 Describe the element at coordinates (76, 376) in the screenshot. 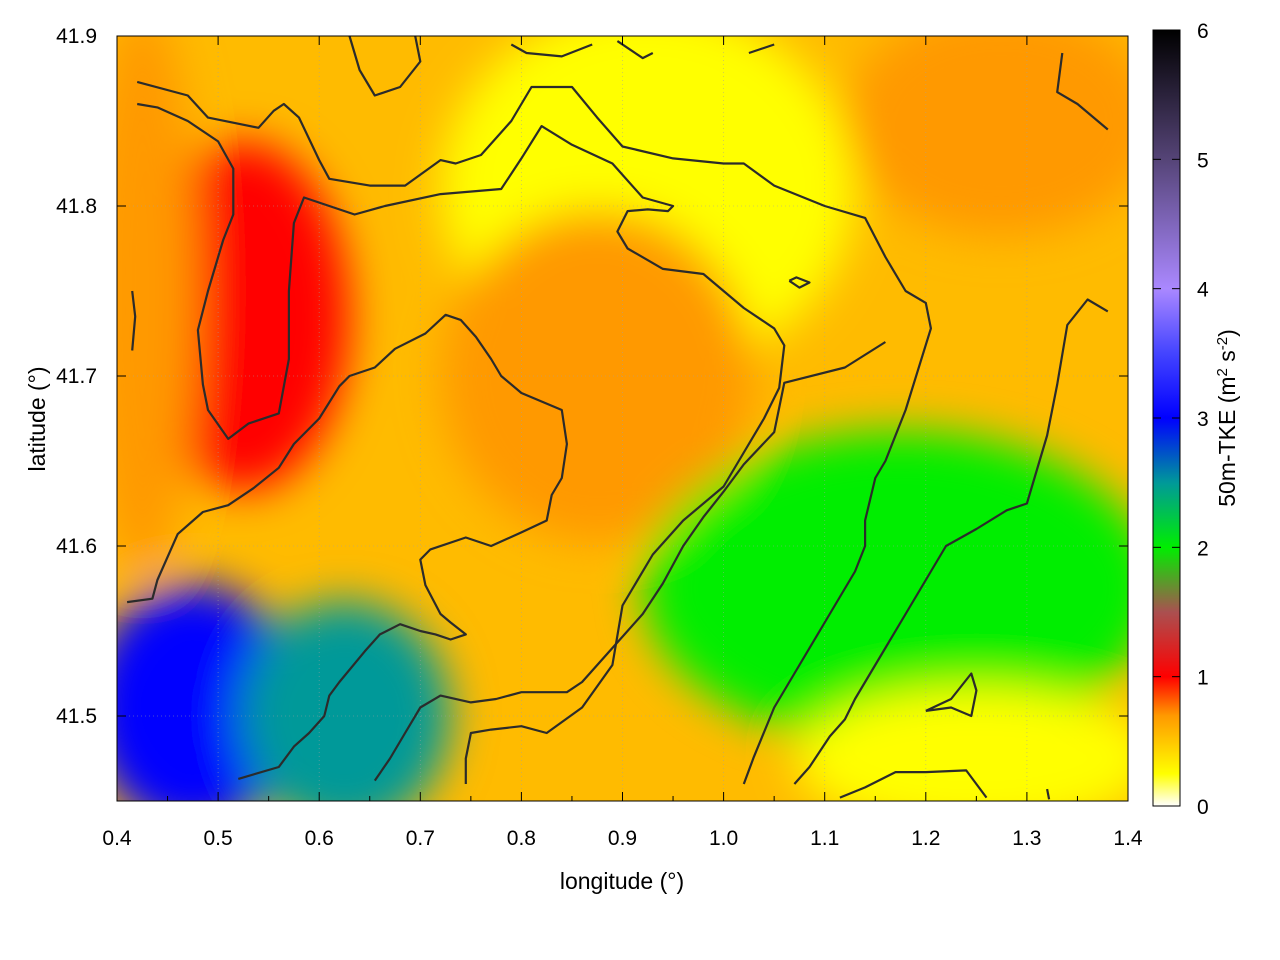

I see `y-tick-label: 41.7` at that location.